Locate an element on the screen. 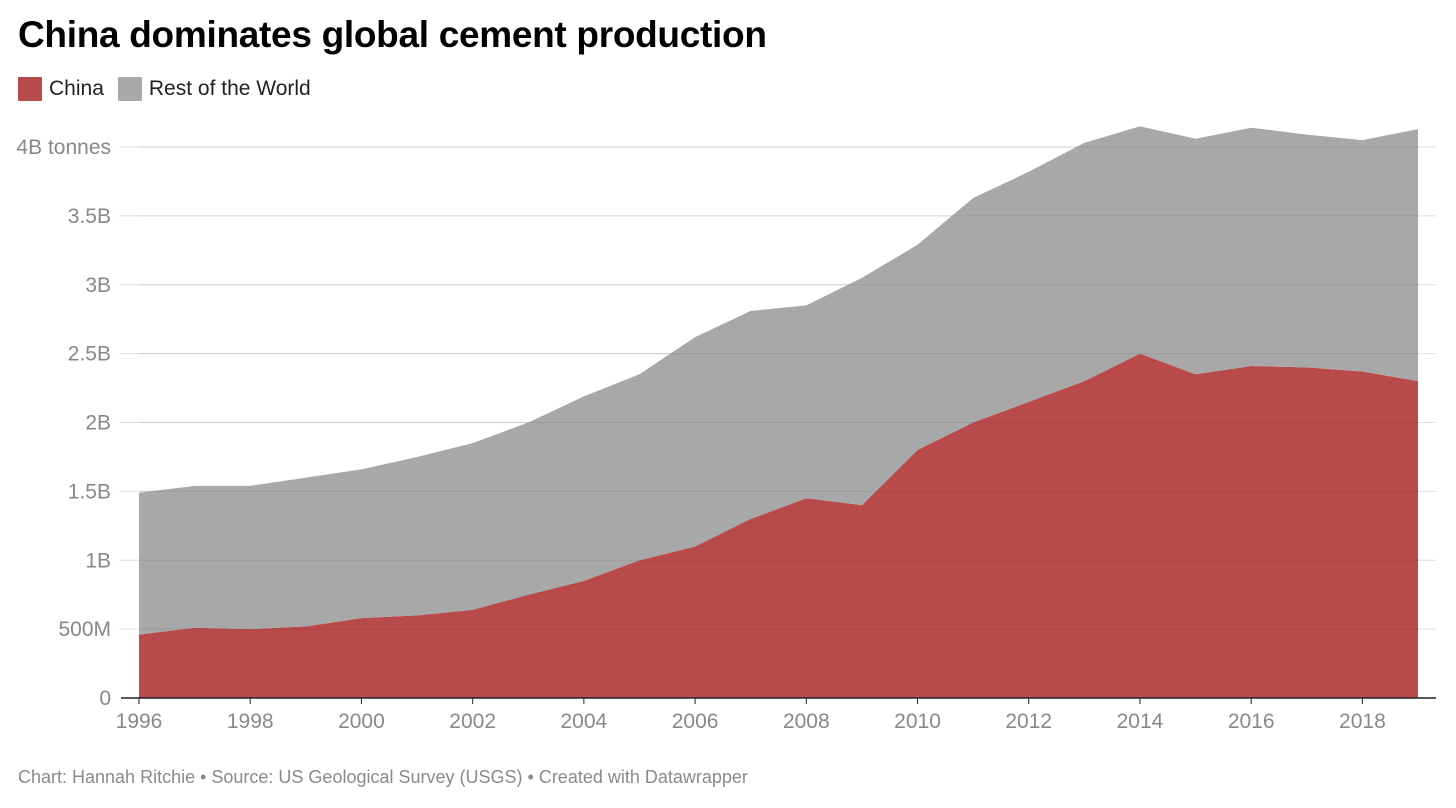  y-tick-label: 2.5B is located at coordinates (89, 354).